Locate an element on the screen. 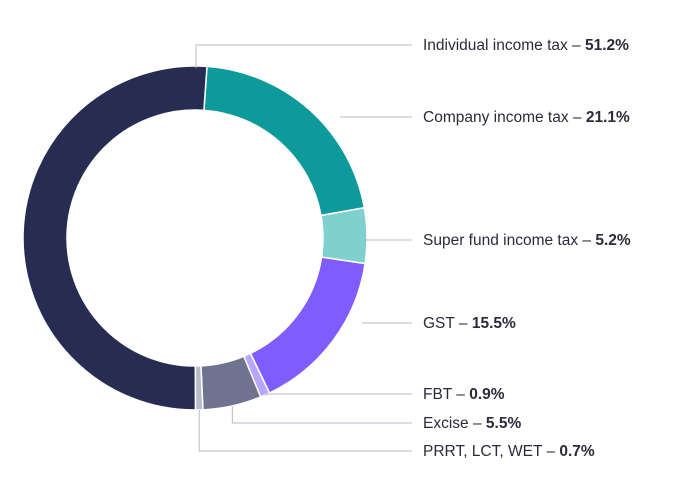 This screenshot has height=480, width=700. slice-label-prrt-lct-wet: PRRT, LCT, WET – 0.7% is located at coordinates (509, 451).